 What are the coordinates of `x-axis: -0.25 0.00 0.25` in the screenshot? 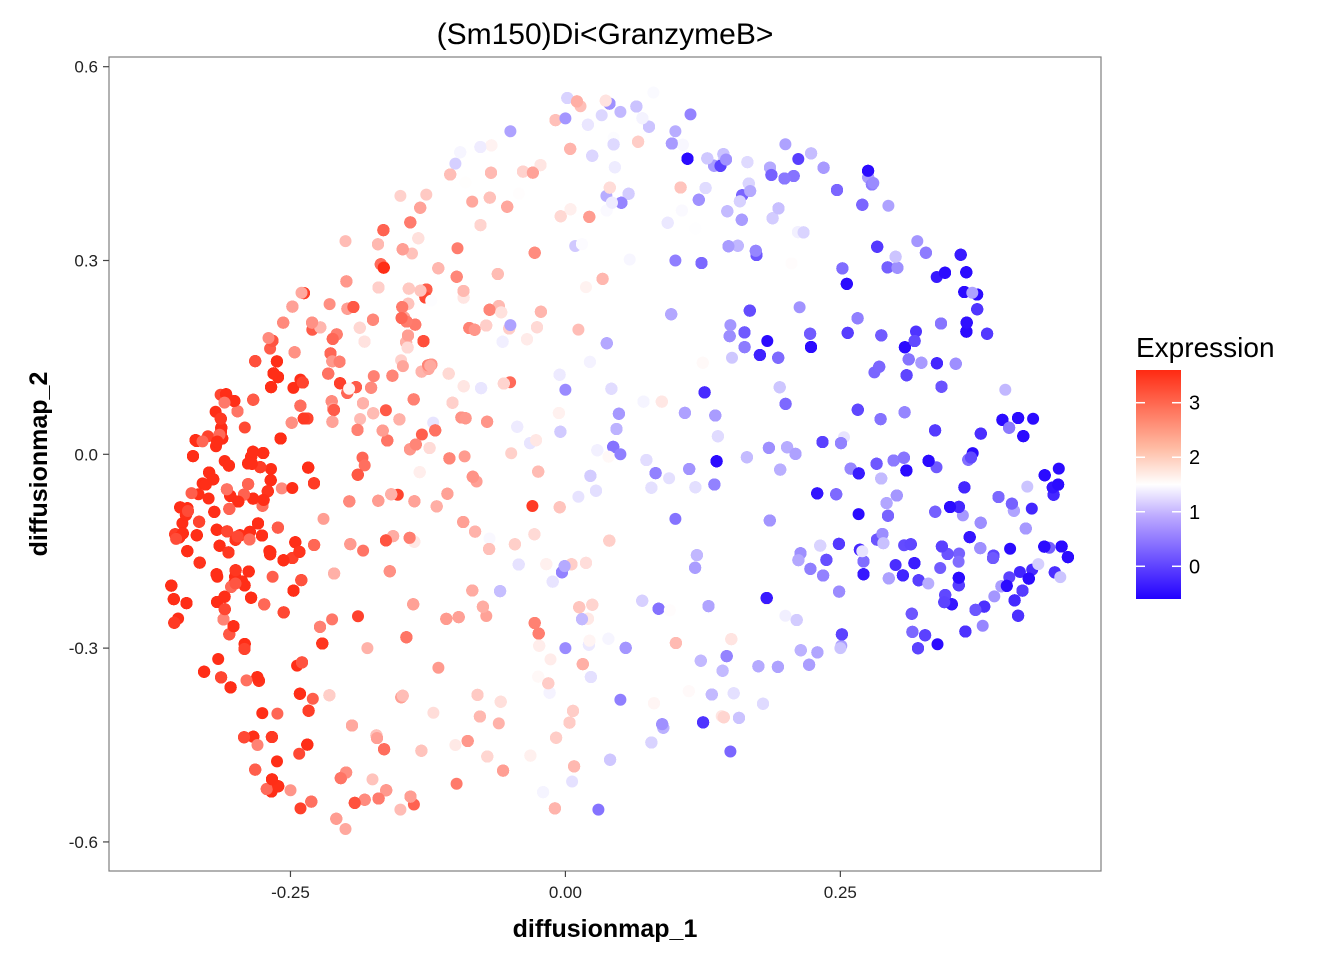 It's located at (564, 886).